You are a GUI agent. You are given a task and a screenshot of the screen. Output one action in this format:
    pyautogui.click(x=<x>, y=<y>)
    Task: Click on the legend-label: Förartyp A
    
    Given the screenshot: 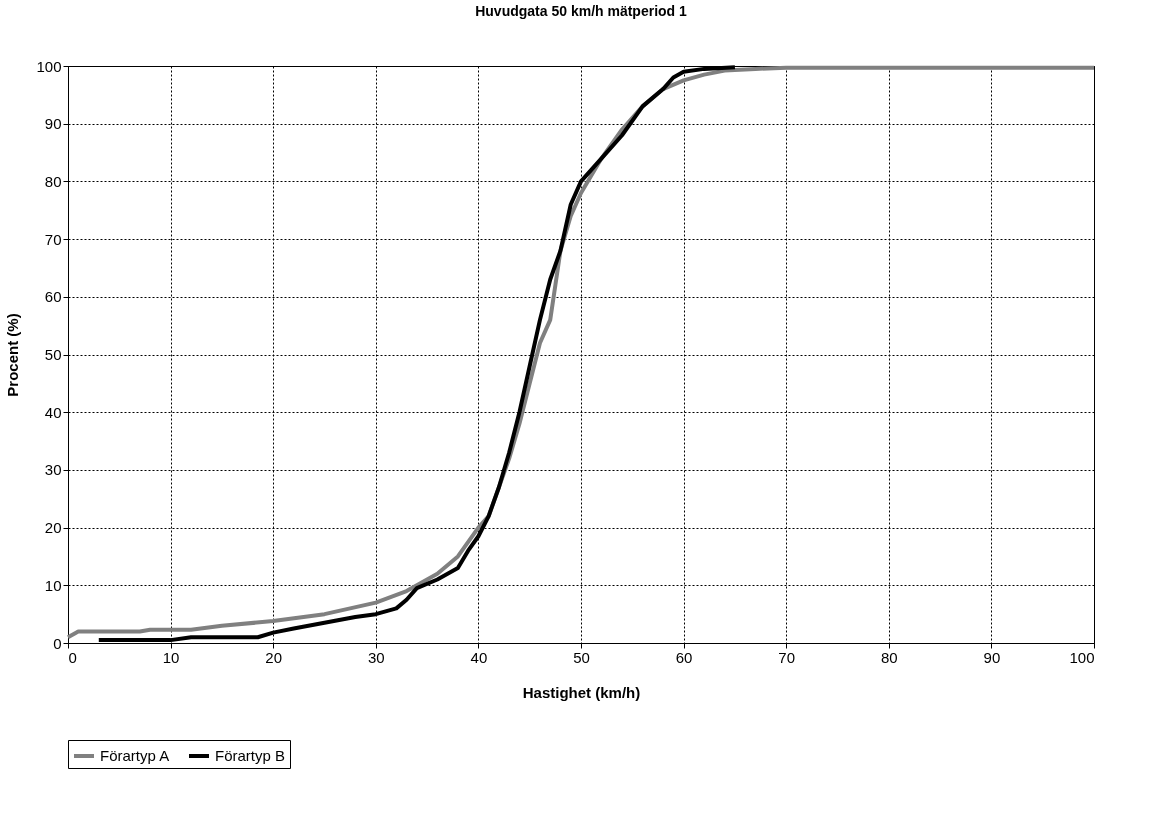 What is the action you would take?
    pyautogui.click(x=135, y=755)
    